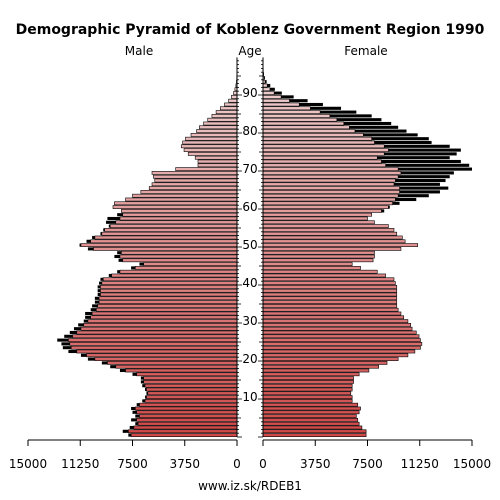 This screenshot has height=500, width=500. What do you see at coordinates (139, 51) in the screenshot?
I see `male-label: Male` at bounding box center [139, 51].